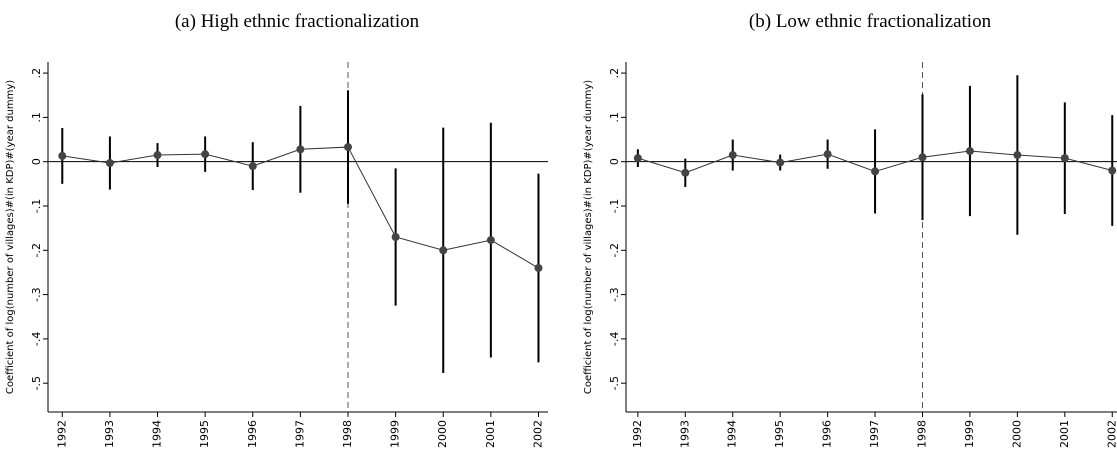 Image resolution: width=1117 pixels, height=460 pixels. What do you see at coordinates (870, 21) in the screenshot?
I see `chart-title: (b) Low ethnic fractionalization` at bounding box center [870, 21].